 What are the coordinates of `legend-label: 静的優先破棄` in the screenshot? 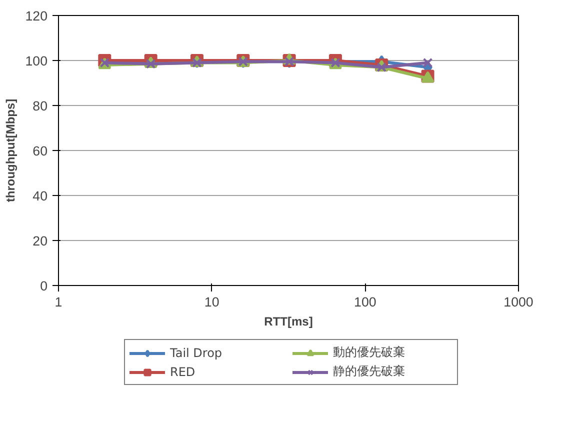 It's located at (369, 371).